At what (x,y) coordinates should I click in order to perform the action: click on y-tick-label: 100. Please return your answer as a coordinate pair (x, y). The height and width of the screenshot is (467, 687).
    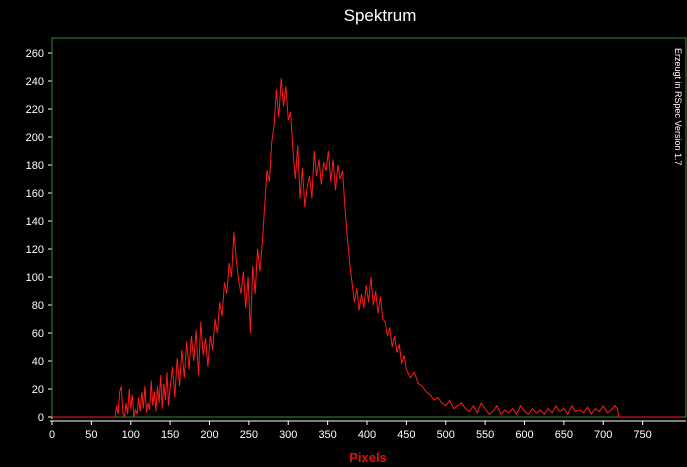
    Looking at the image, I should click on (35, 278).